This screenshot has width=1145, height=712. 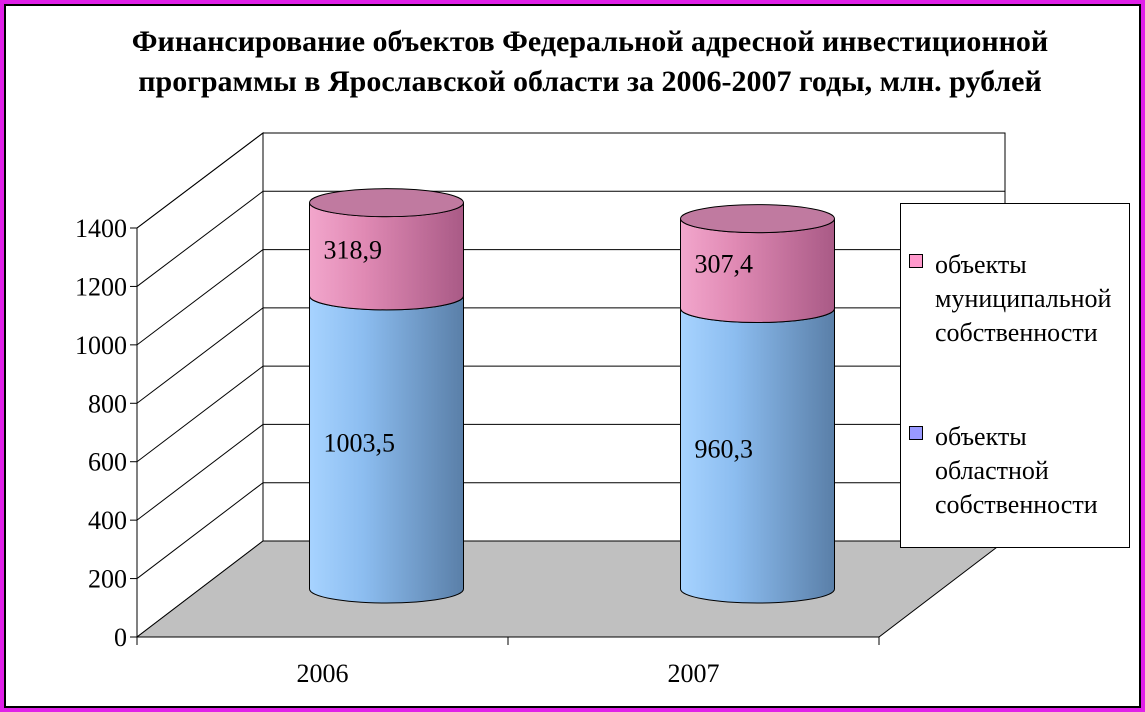 What do you see at coordinates (120, 637) in the screenshot?
I see `y-tick-label: 0` at bounding box center [120, 637].